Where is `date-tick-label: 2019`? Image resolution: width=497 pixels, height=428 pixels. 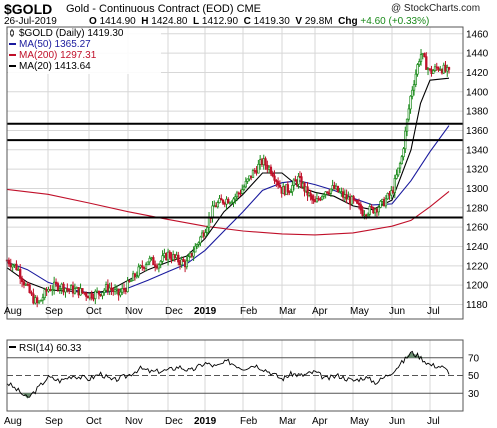
date-tick-label: 2019 is located at coordinates (205, 311).